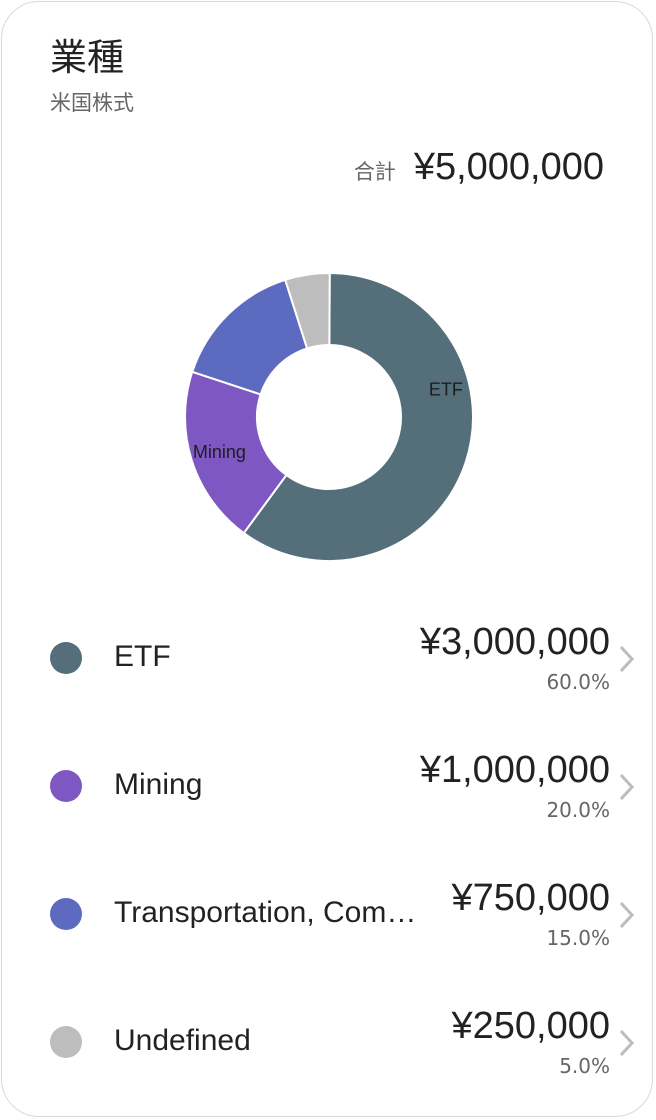  Describe the element at coordinates (578, 810) in the screenshot. I see `legend-percent: 20.0%` at that location.